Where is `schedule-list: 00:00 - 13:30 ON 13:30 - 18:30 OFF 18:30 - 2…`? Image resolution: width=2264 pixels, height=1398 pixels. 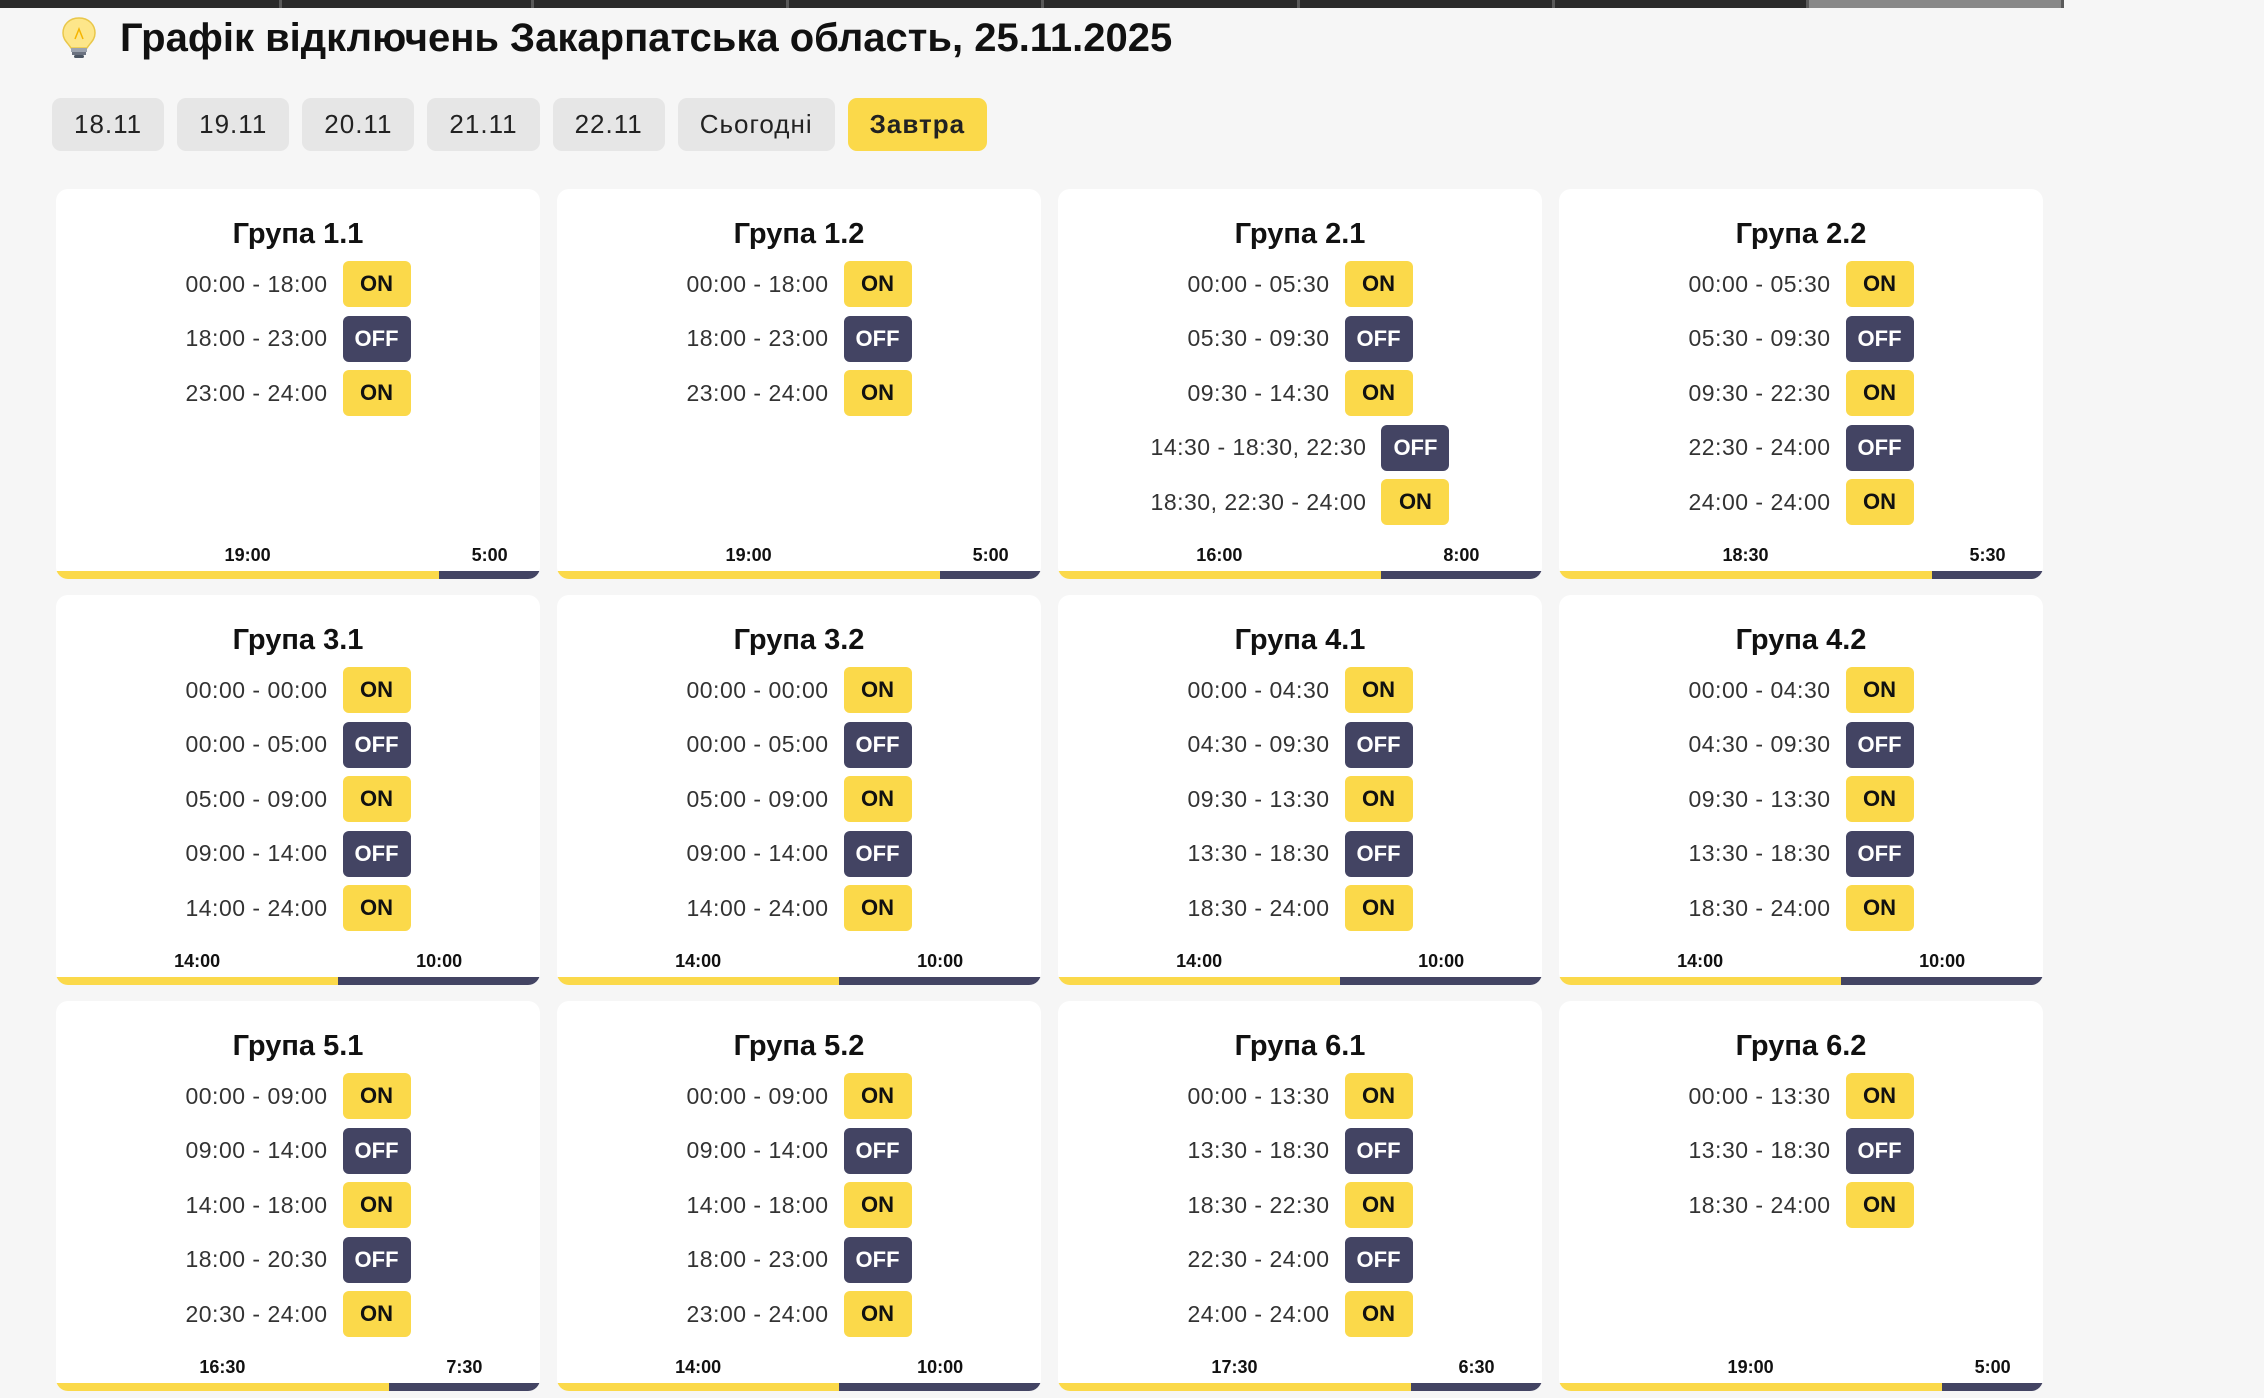
schedule-list: 00:00 - 13:30 ON 13:30 - 18:30 OFF 18:30 - 2… is located at coordinates (1801, 1151).